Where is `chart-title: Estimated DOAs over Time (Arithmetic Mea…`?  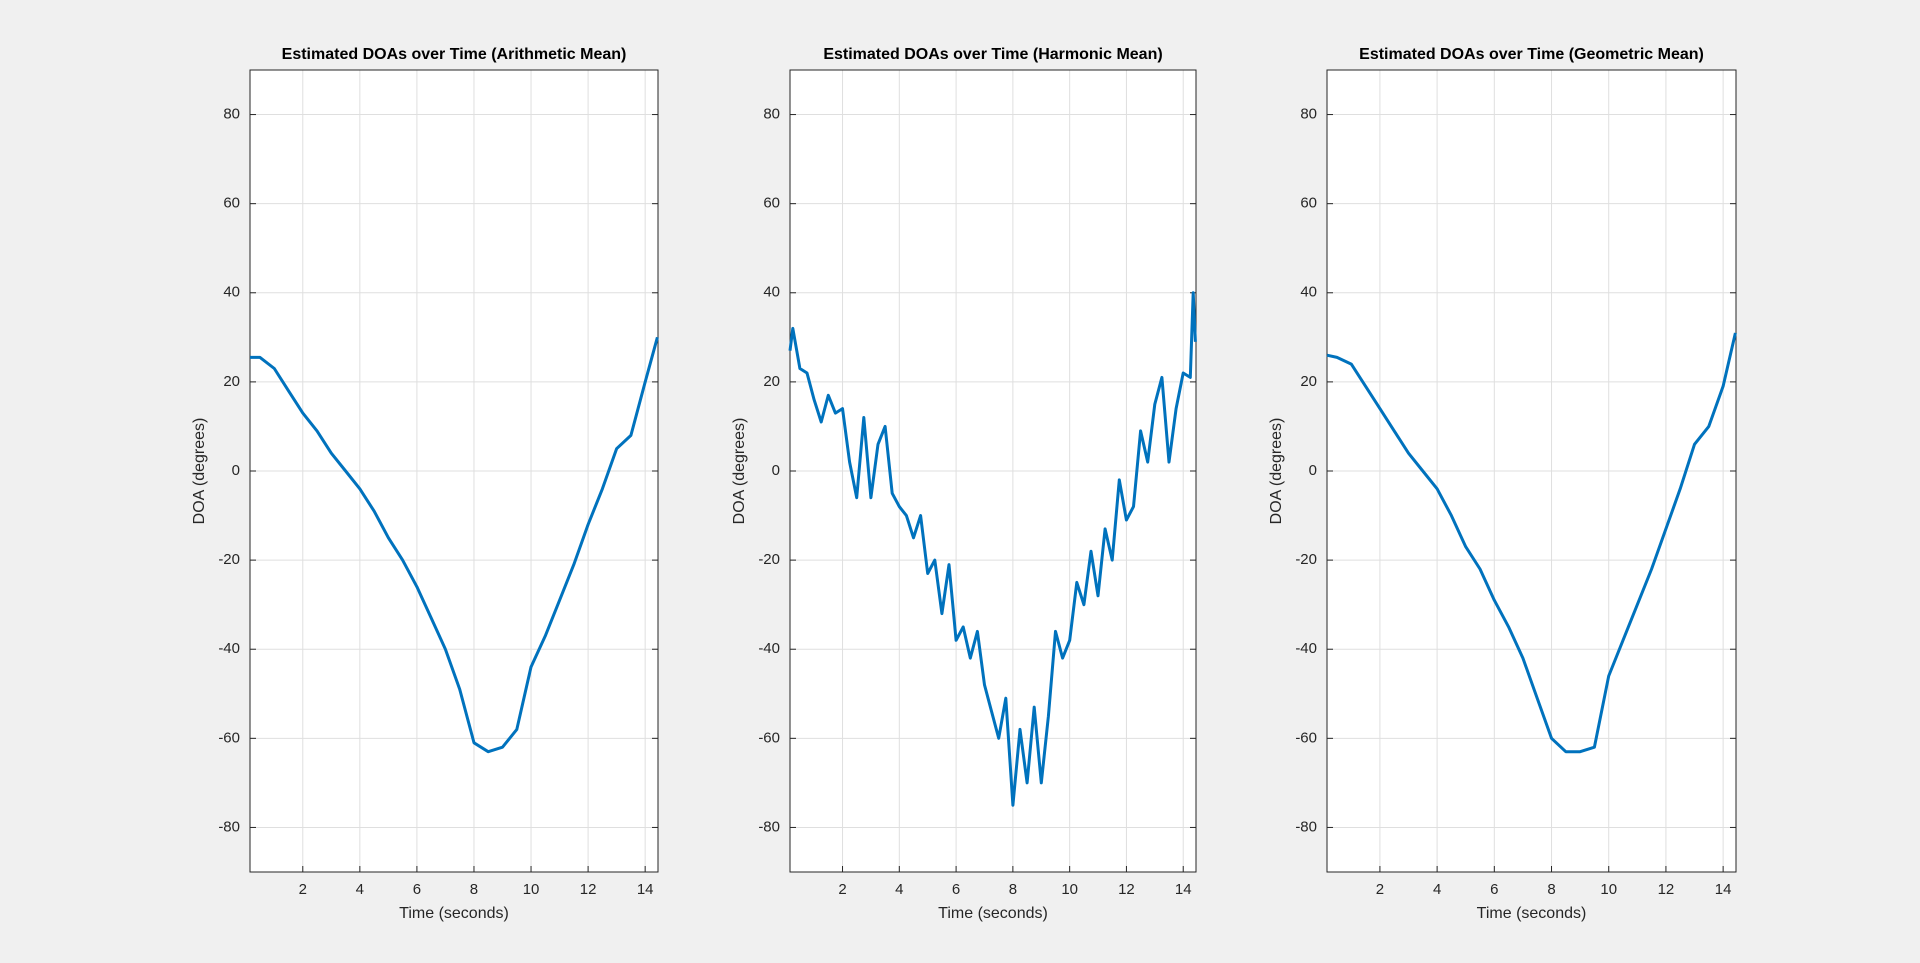
chart-title: Estimated DOAs over Time (Arithmetic Mea… is located at coordinates (454, 54).